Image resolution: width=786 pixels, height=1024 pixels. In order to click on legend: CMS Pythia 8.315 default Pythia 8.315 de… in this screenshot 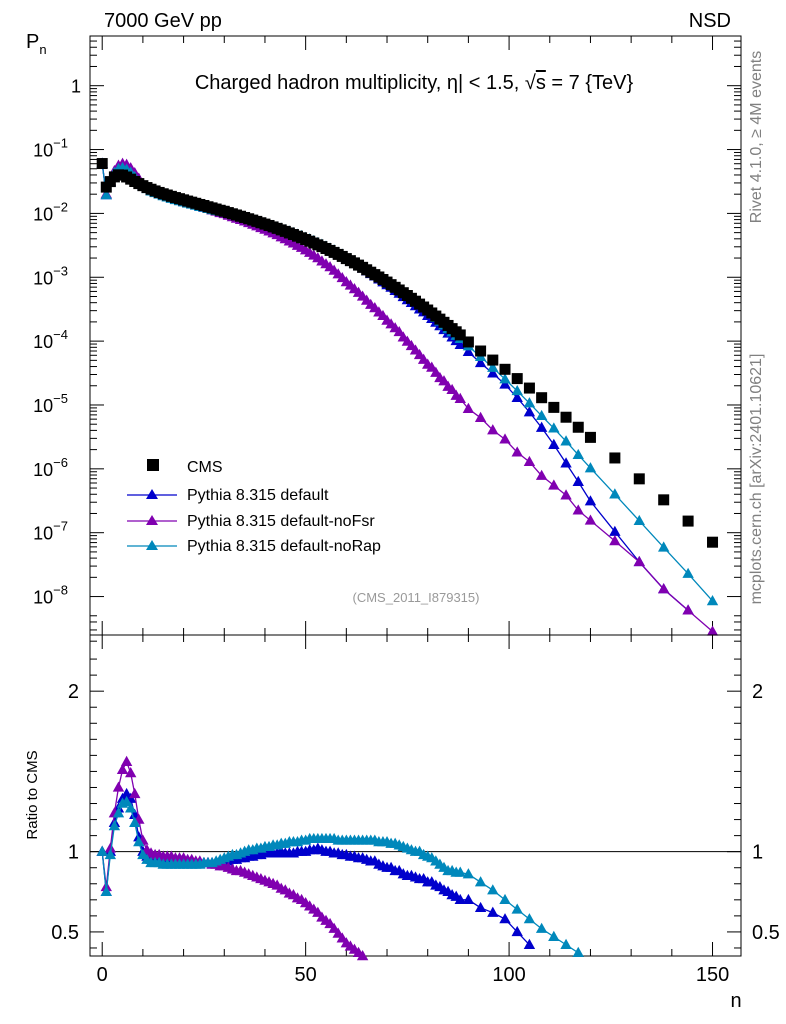, I will do `click(254, 507)`.